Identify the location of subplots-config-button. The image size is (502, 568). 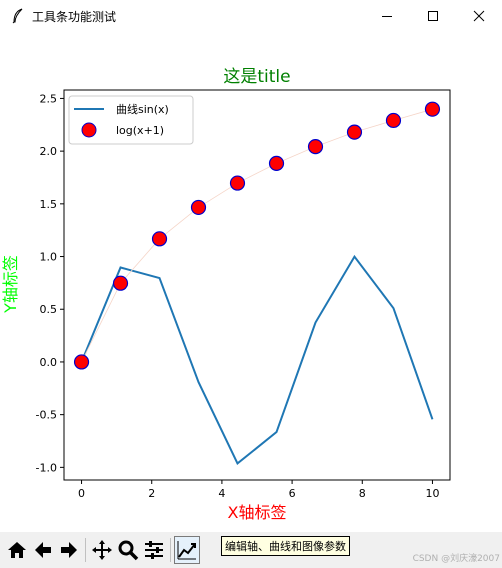
(154, 550).